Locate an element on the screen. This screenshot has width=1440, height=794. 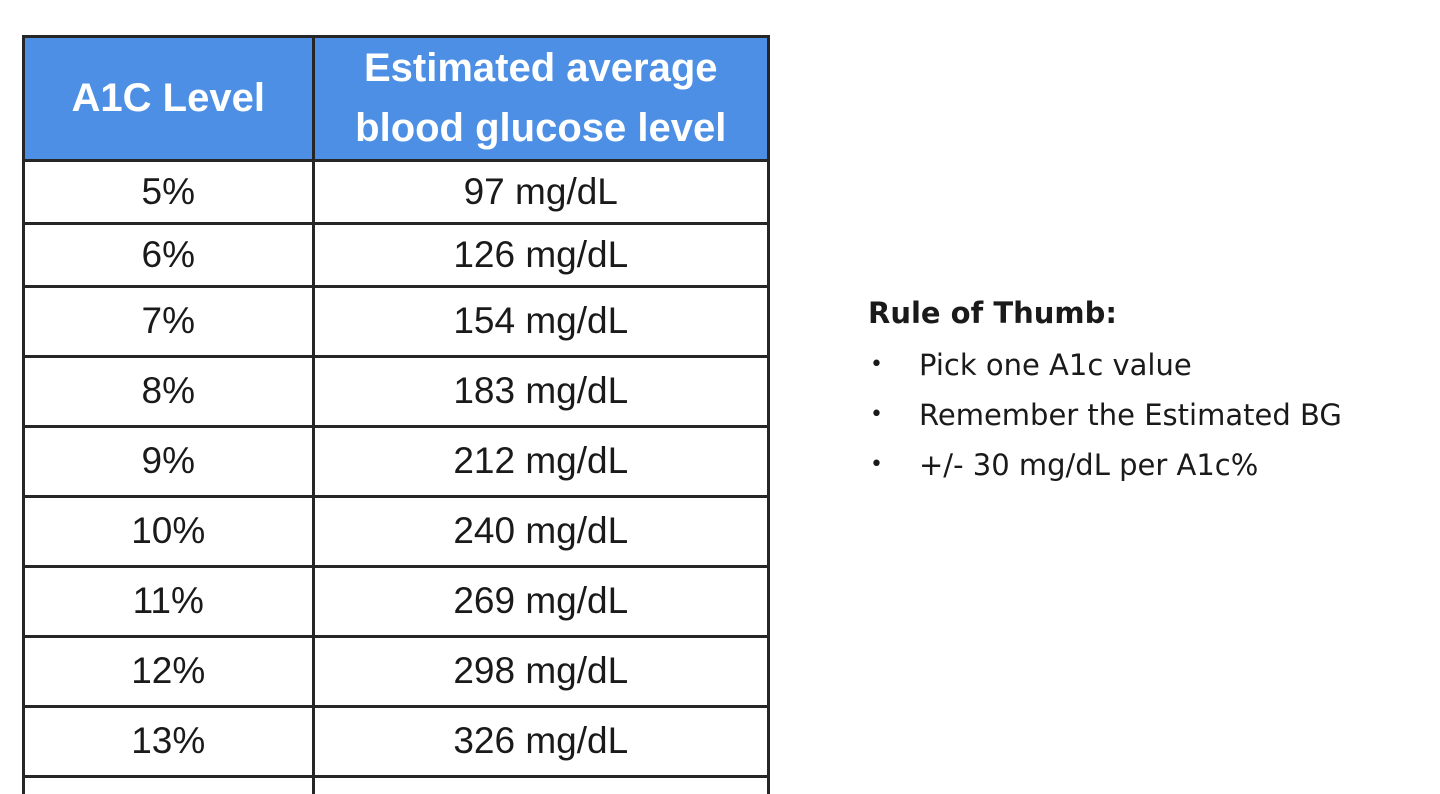
glucose-cell: 212 mg/dL is located at coordinates (540, 462).